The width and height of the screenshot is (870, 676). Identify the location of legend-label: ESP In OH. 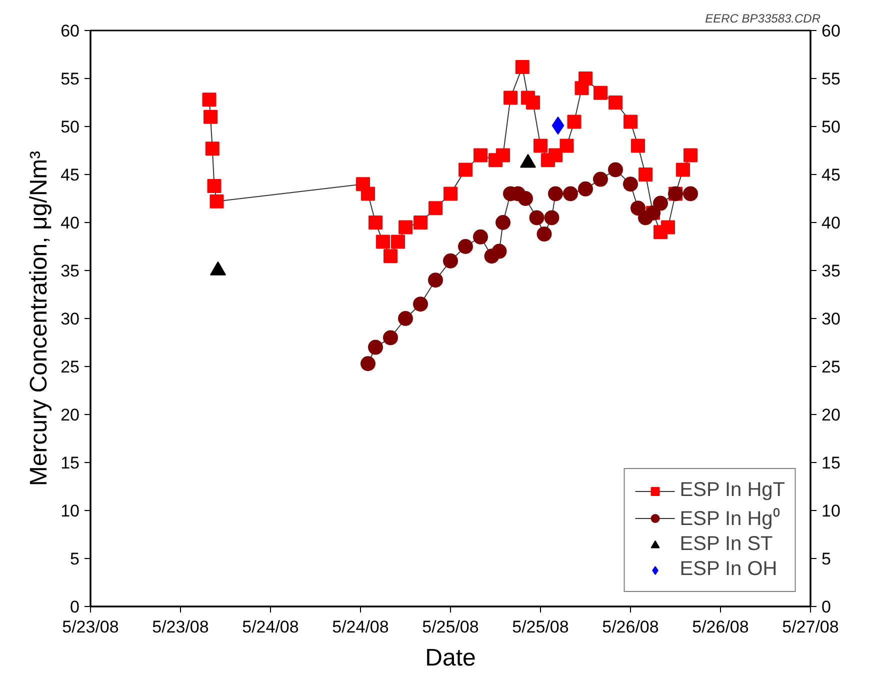
(729, 569).